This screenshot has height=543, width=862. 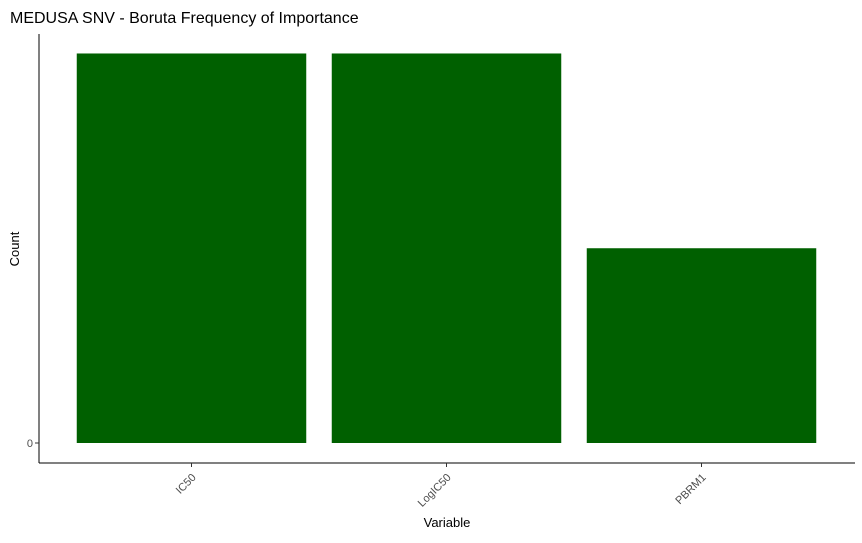 What do you see at coordinates (186, 484) in the screenshot?
I see `x-tick-label: IC50` at bounding box center [186, 484].